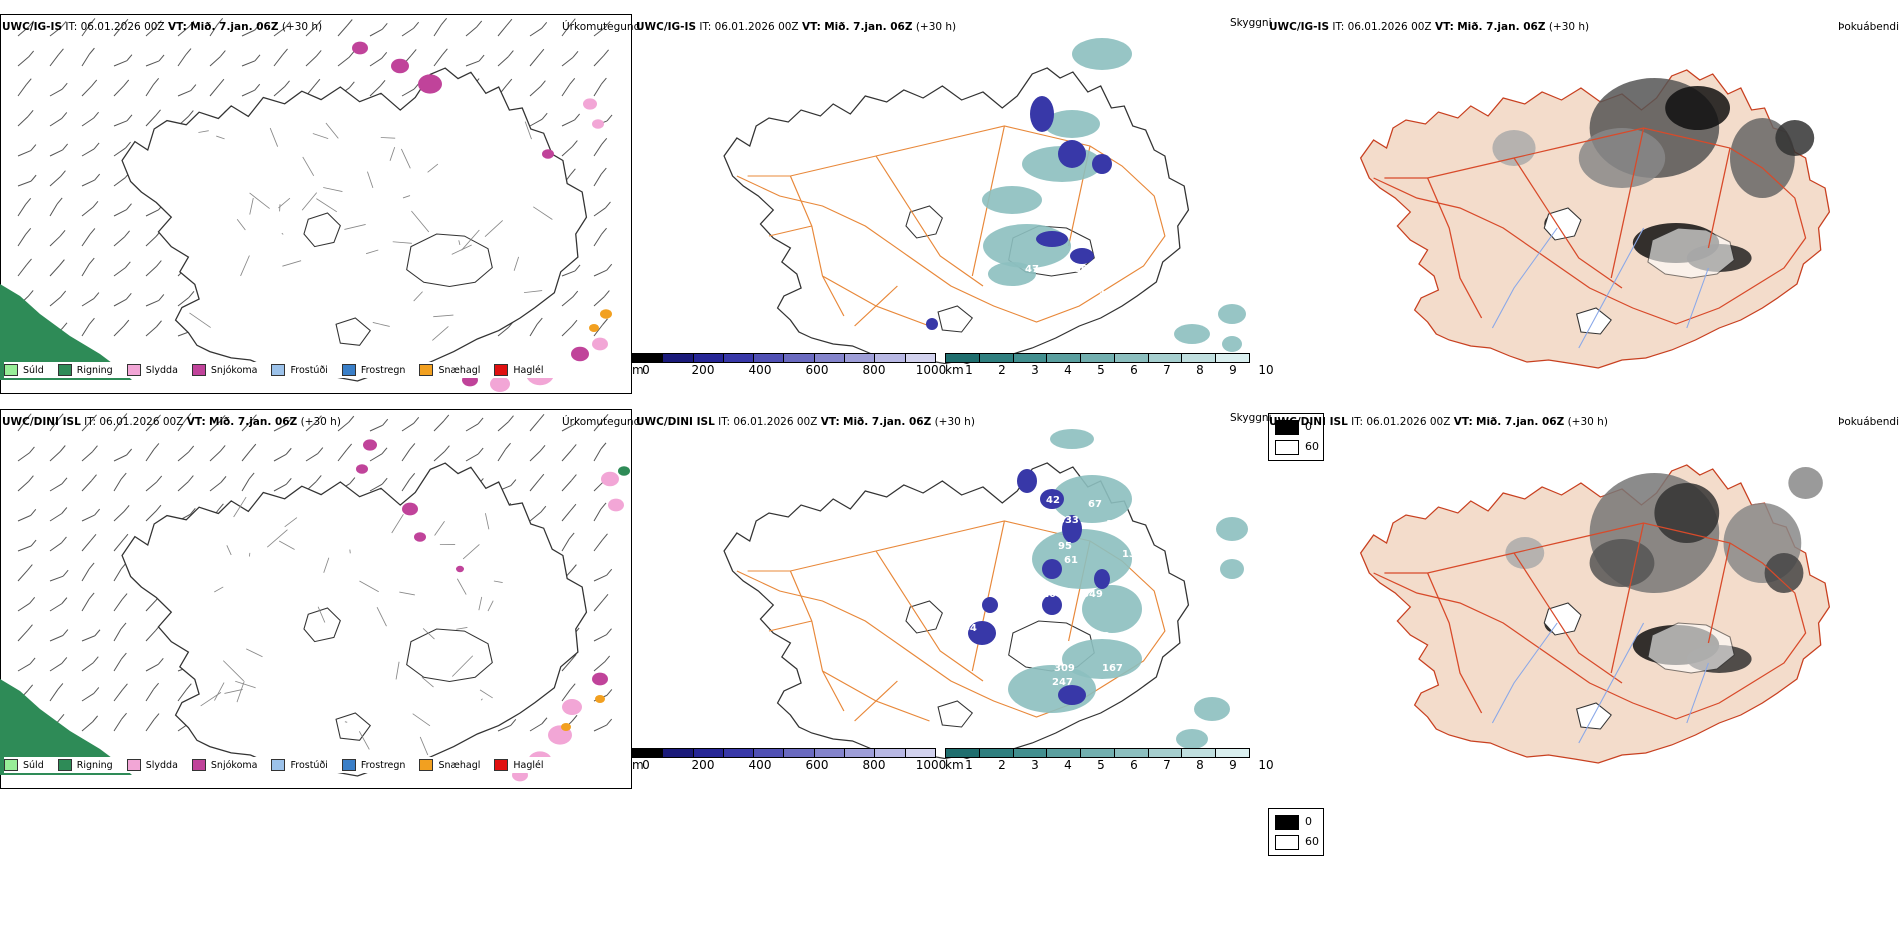  Describe the element at coordinates (1052, 594) in the screenshot. I see `cloud-value-label: 168` at that location.